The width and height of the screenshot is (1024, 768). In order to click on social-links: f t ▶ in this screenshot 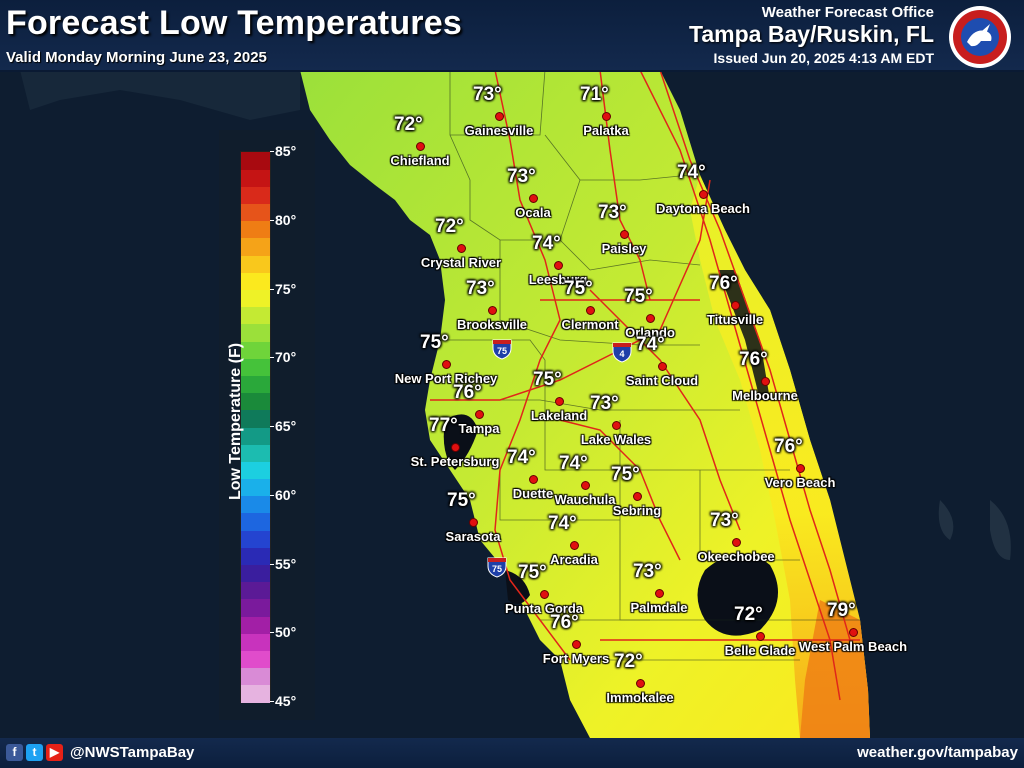, I will do `click(34, 752)`.